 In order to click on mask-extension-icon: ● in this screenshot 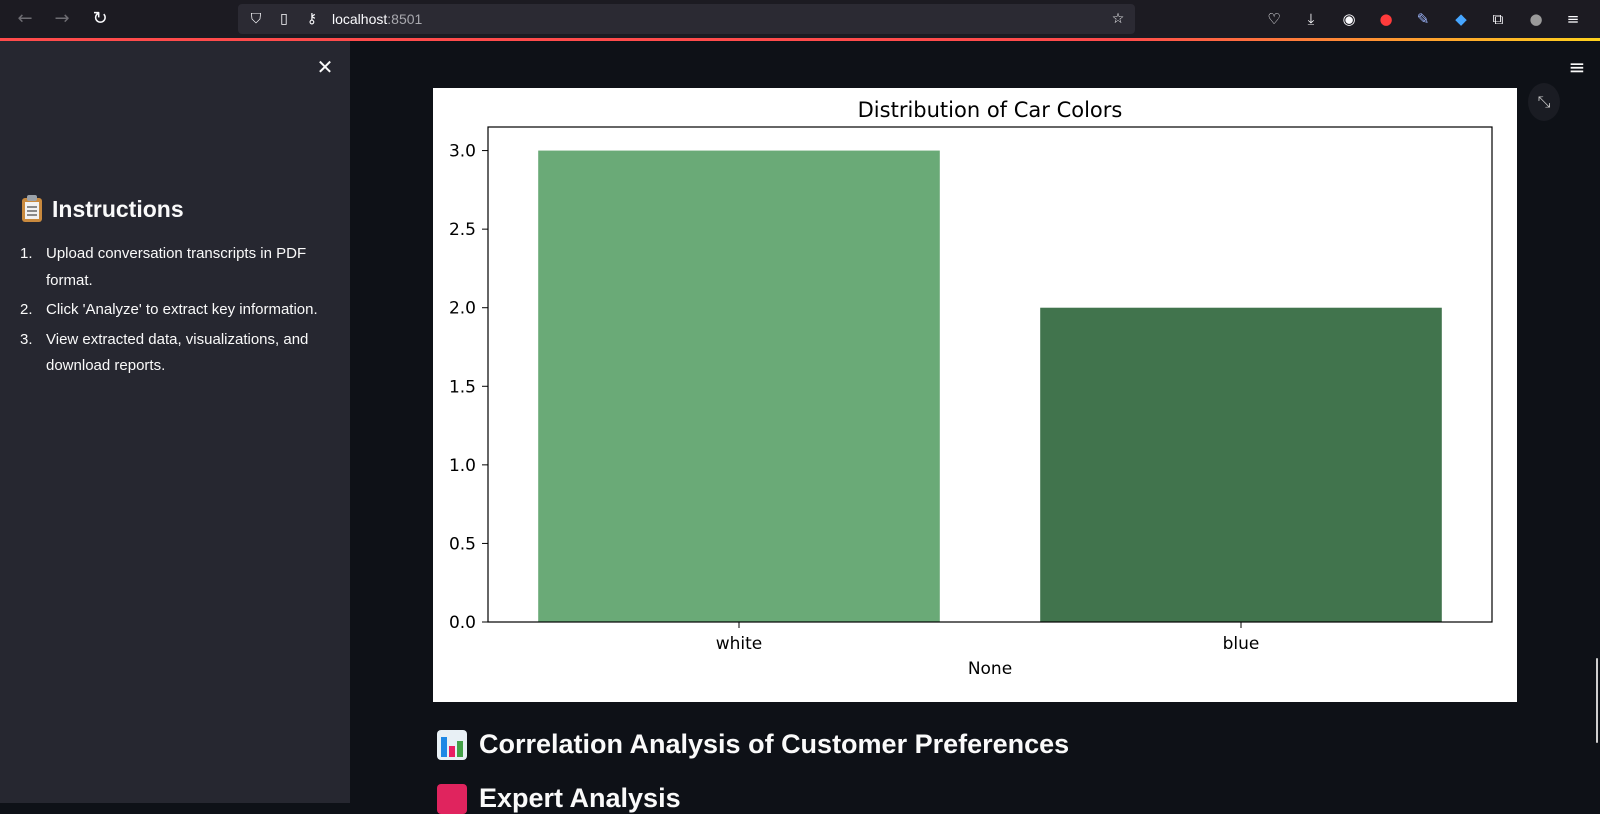, I will do `click(1536, 19)`.